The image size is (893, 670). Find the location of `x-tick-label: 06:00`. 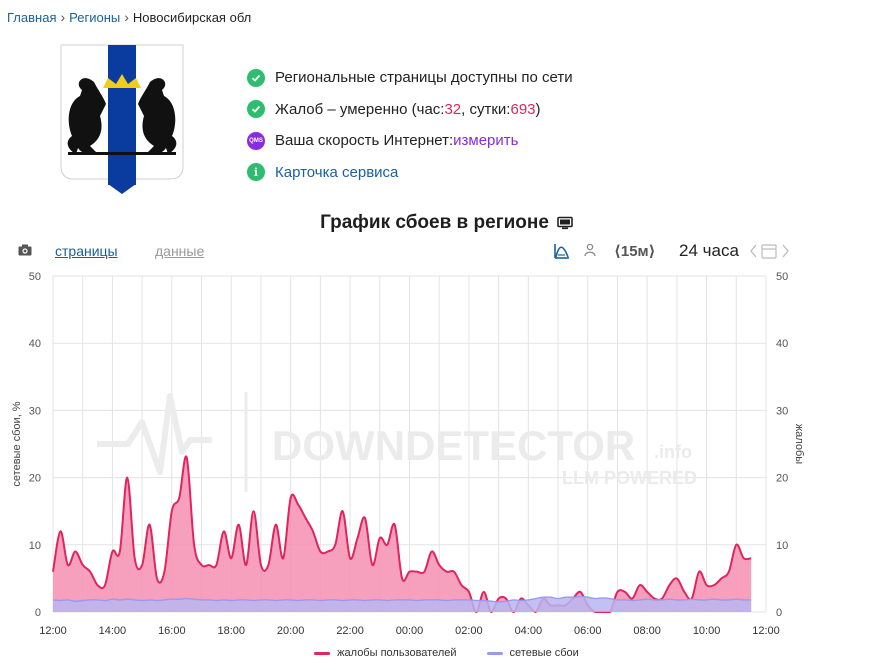

x-tick-label: 06:00 is located at coordinates (588, 631).